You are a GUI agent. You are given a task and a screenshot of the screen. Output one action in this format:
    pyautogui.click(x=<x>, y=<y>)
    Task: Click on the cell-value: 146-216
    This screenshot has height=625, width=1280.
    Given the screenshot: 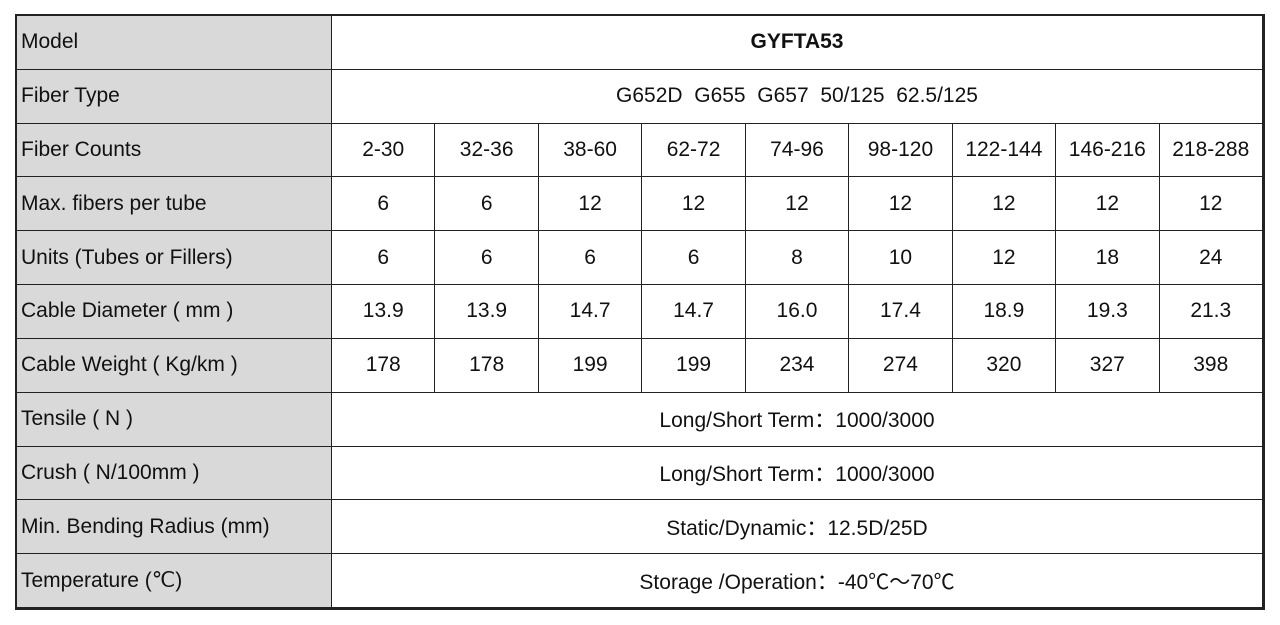 What is the action you would take?
    pyautogui.click(x=1108, y=150)
    